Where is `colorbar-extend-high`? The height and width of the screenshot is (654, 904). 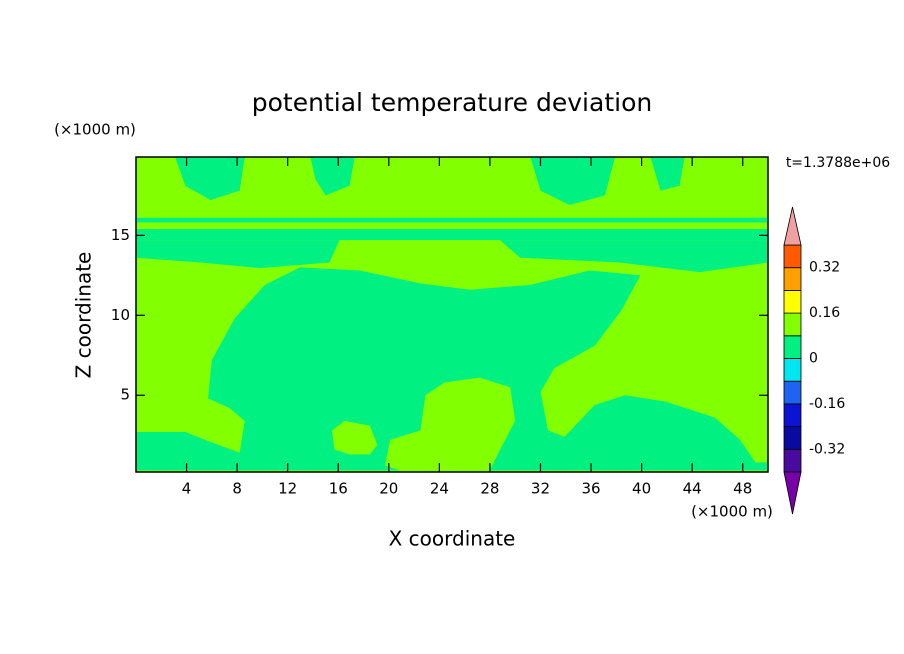
colorbar-extend-high is located at coordinates (792, 226).